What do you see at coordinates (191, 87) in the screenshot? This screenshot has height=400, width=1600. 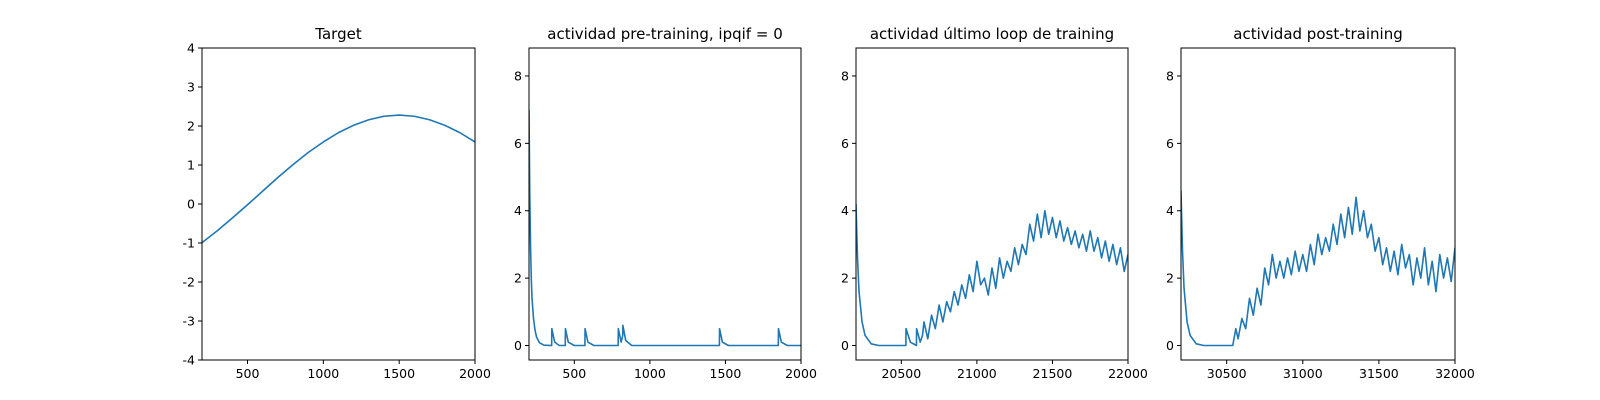 I see `y-tick-label: 3` at bounding box center [191, 87].